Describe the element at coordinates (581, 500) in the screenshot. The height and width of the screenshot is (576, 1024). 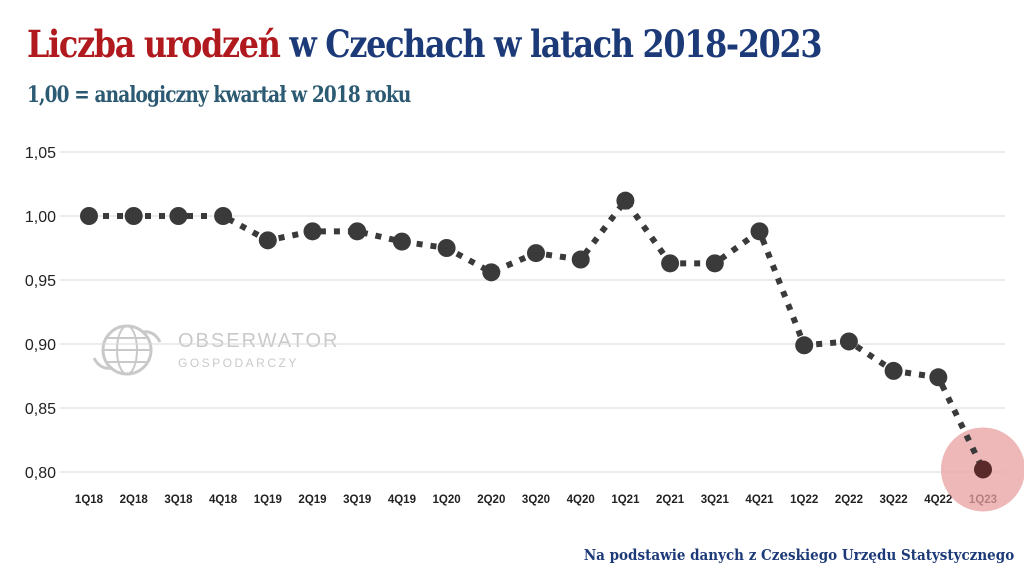
I see `x-tick-label: 4Q20` at that location.